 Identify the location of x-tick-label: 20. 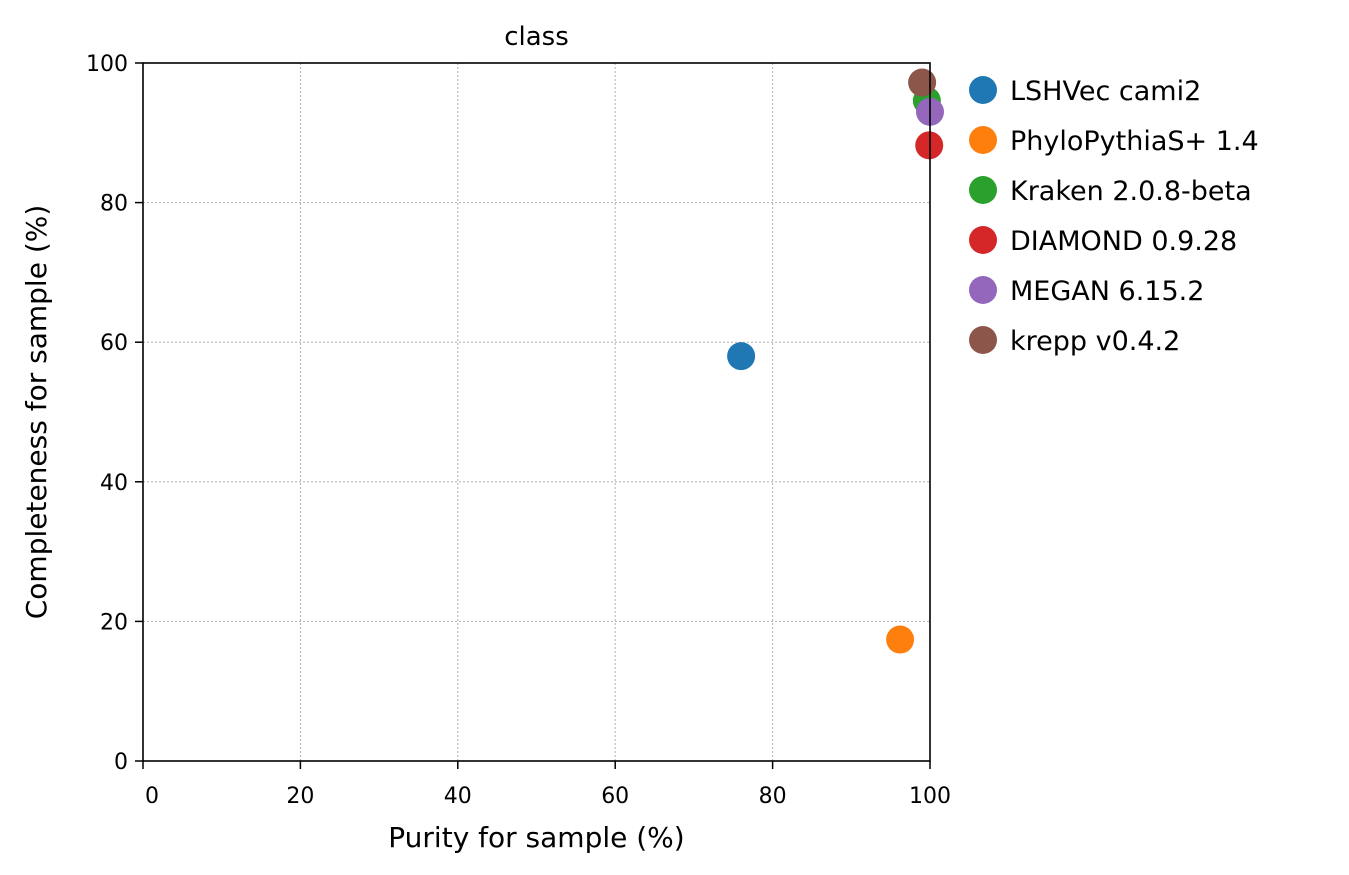
(300, 796).